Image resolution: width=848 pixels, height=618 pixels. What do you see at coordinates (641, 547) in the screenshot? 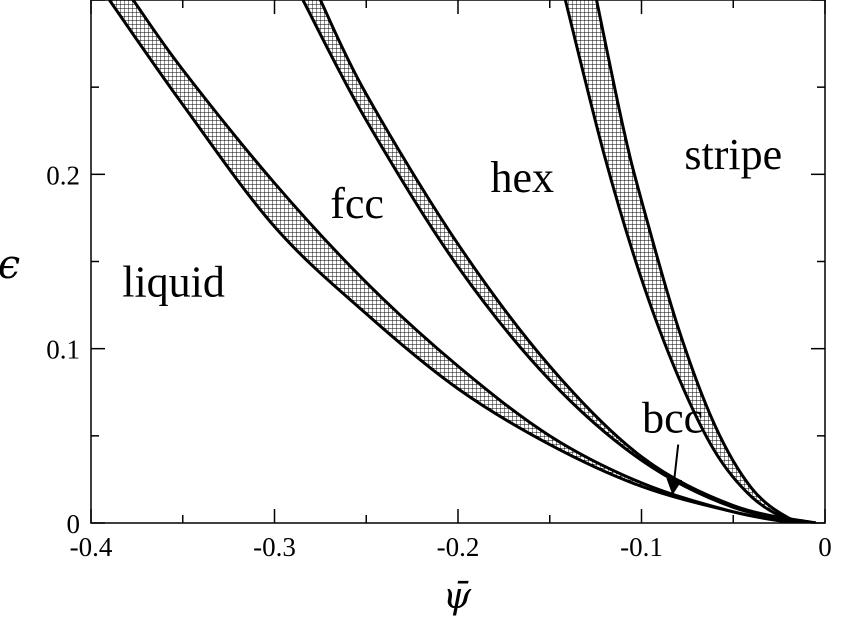
I see `x-tick-label: -0.1` at bounding box center [641, 547].